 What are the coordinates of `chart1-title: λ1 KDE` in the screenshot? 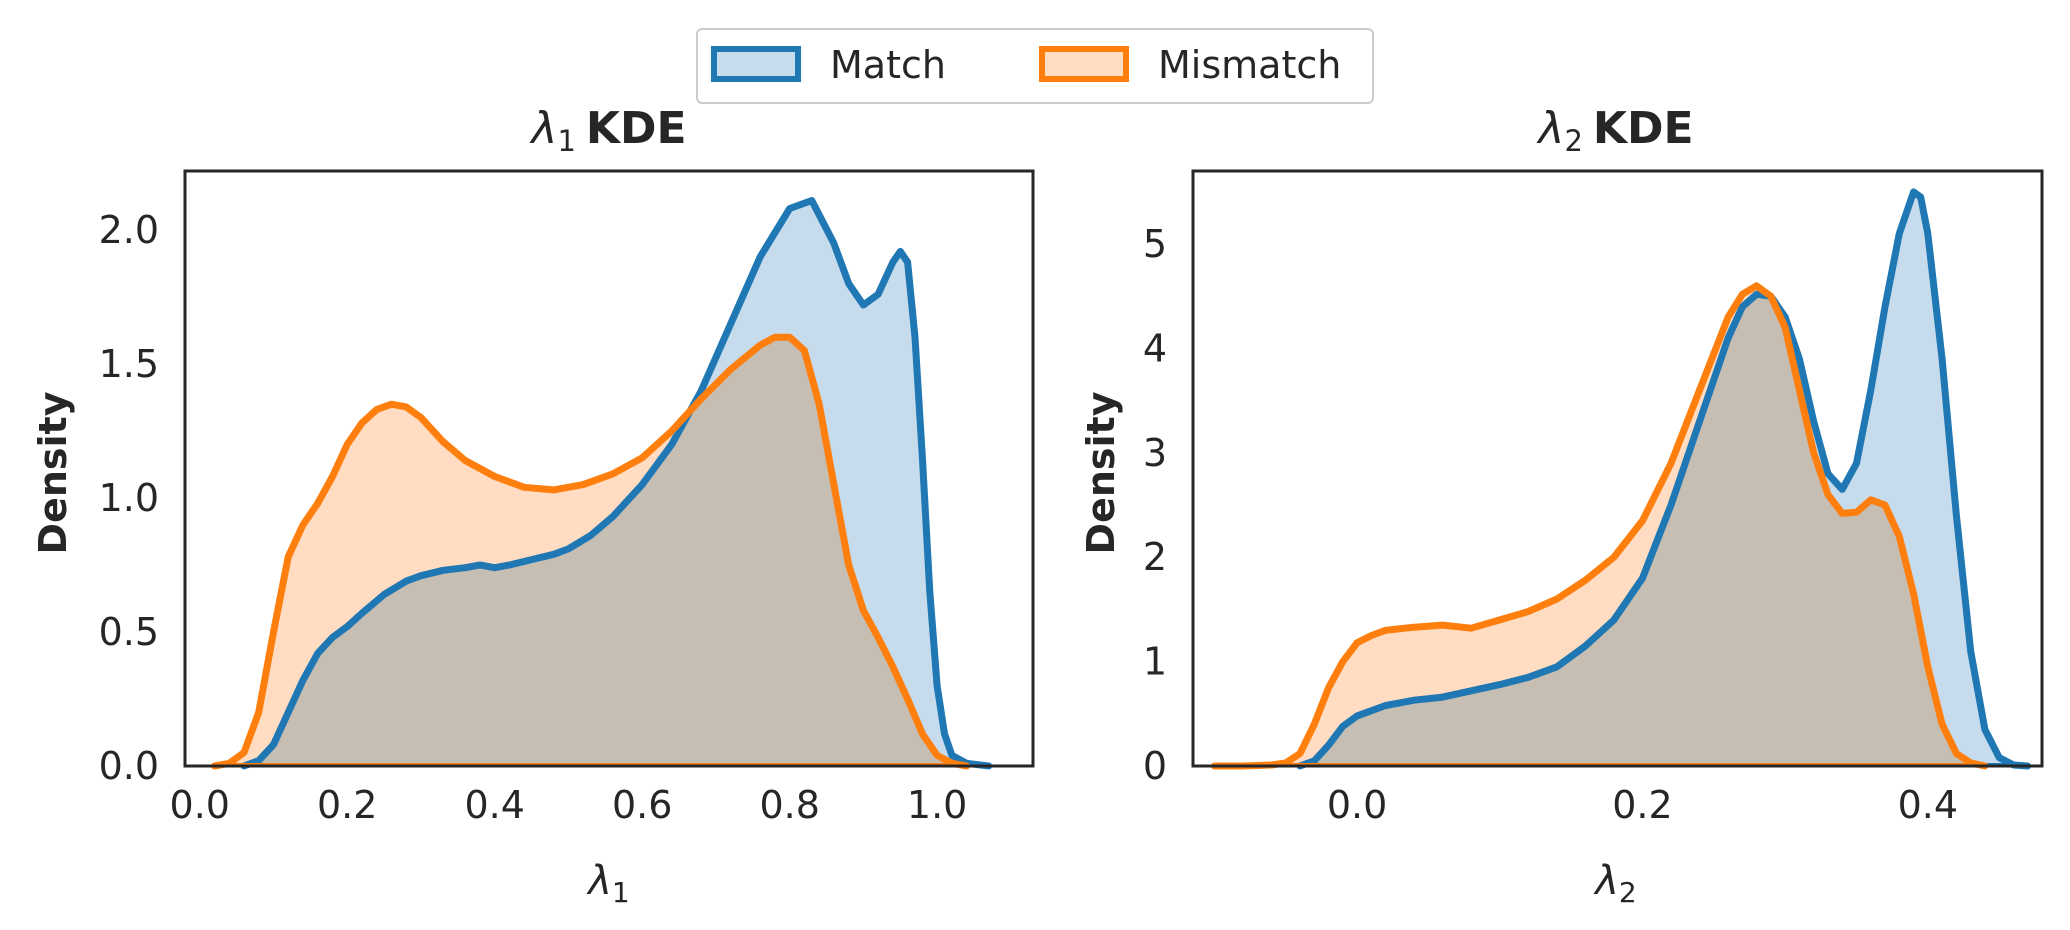 It's located at (607, 130).